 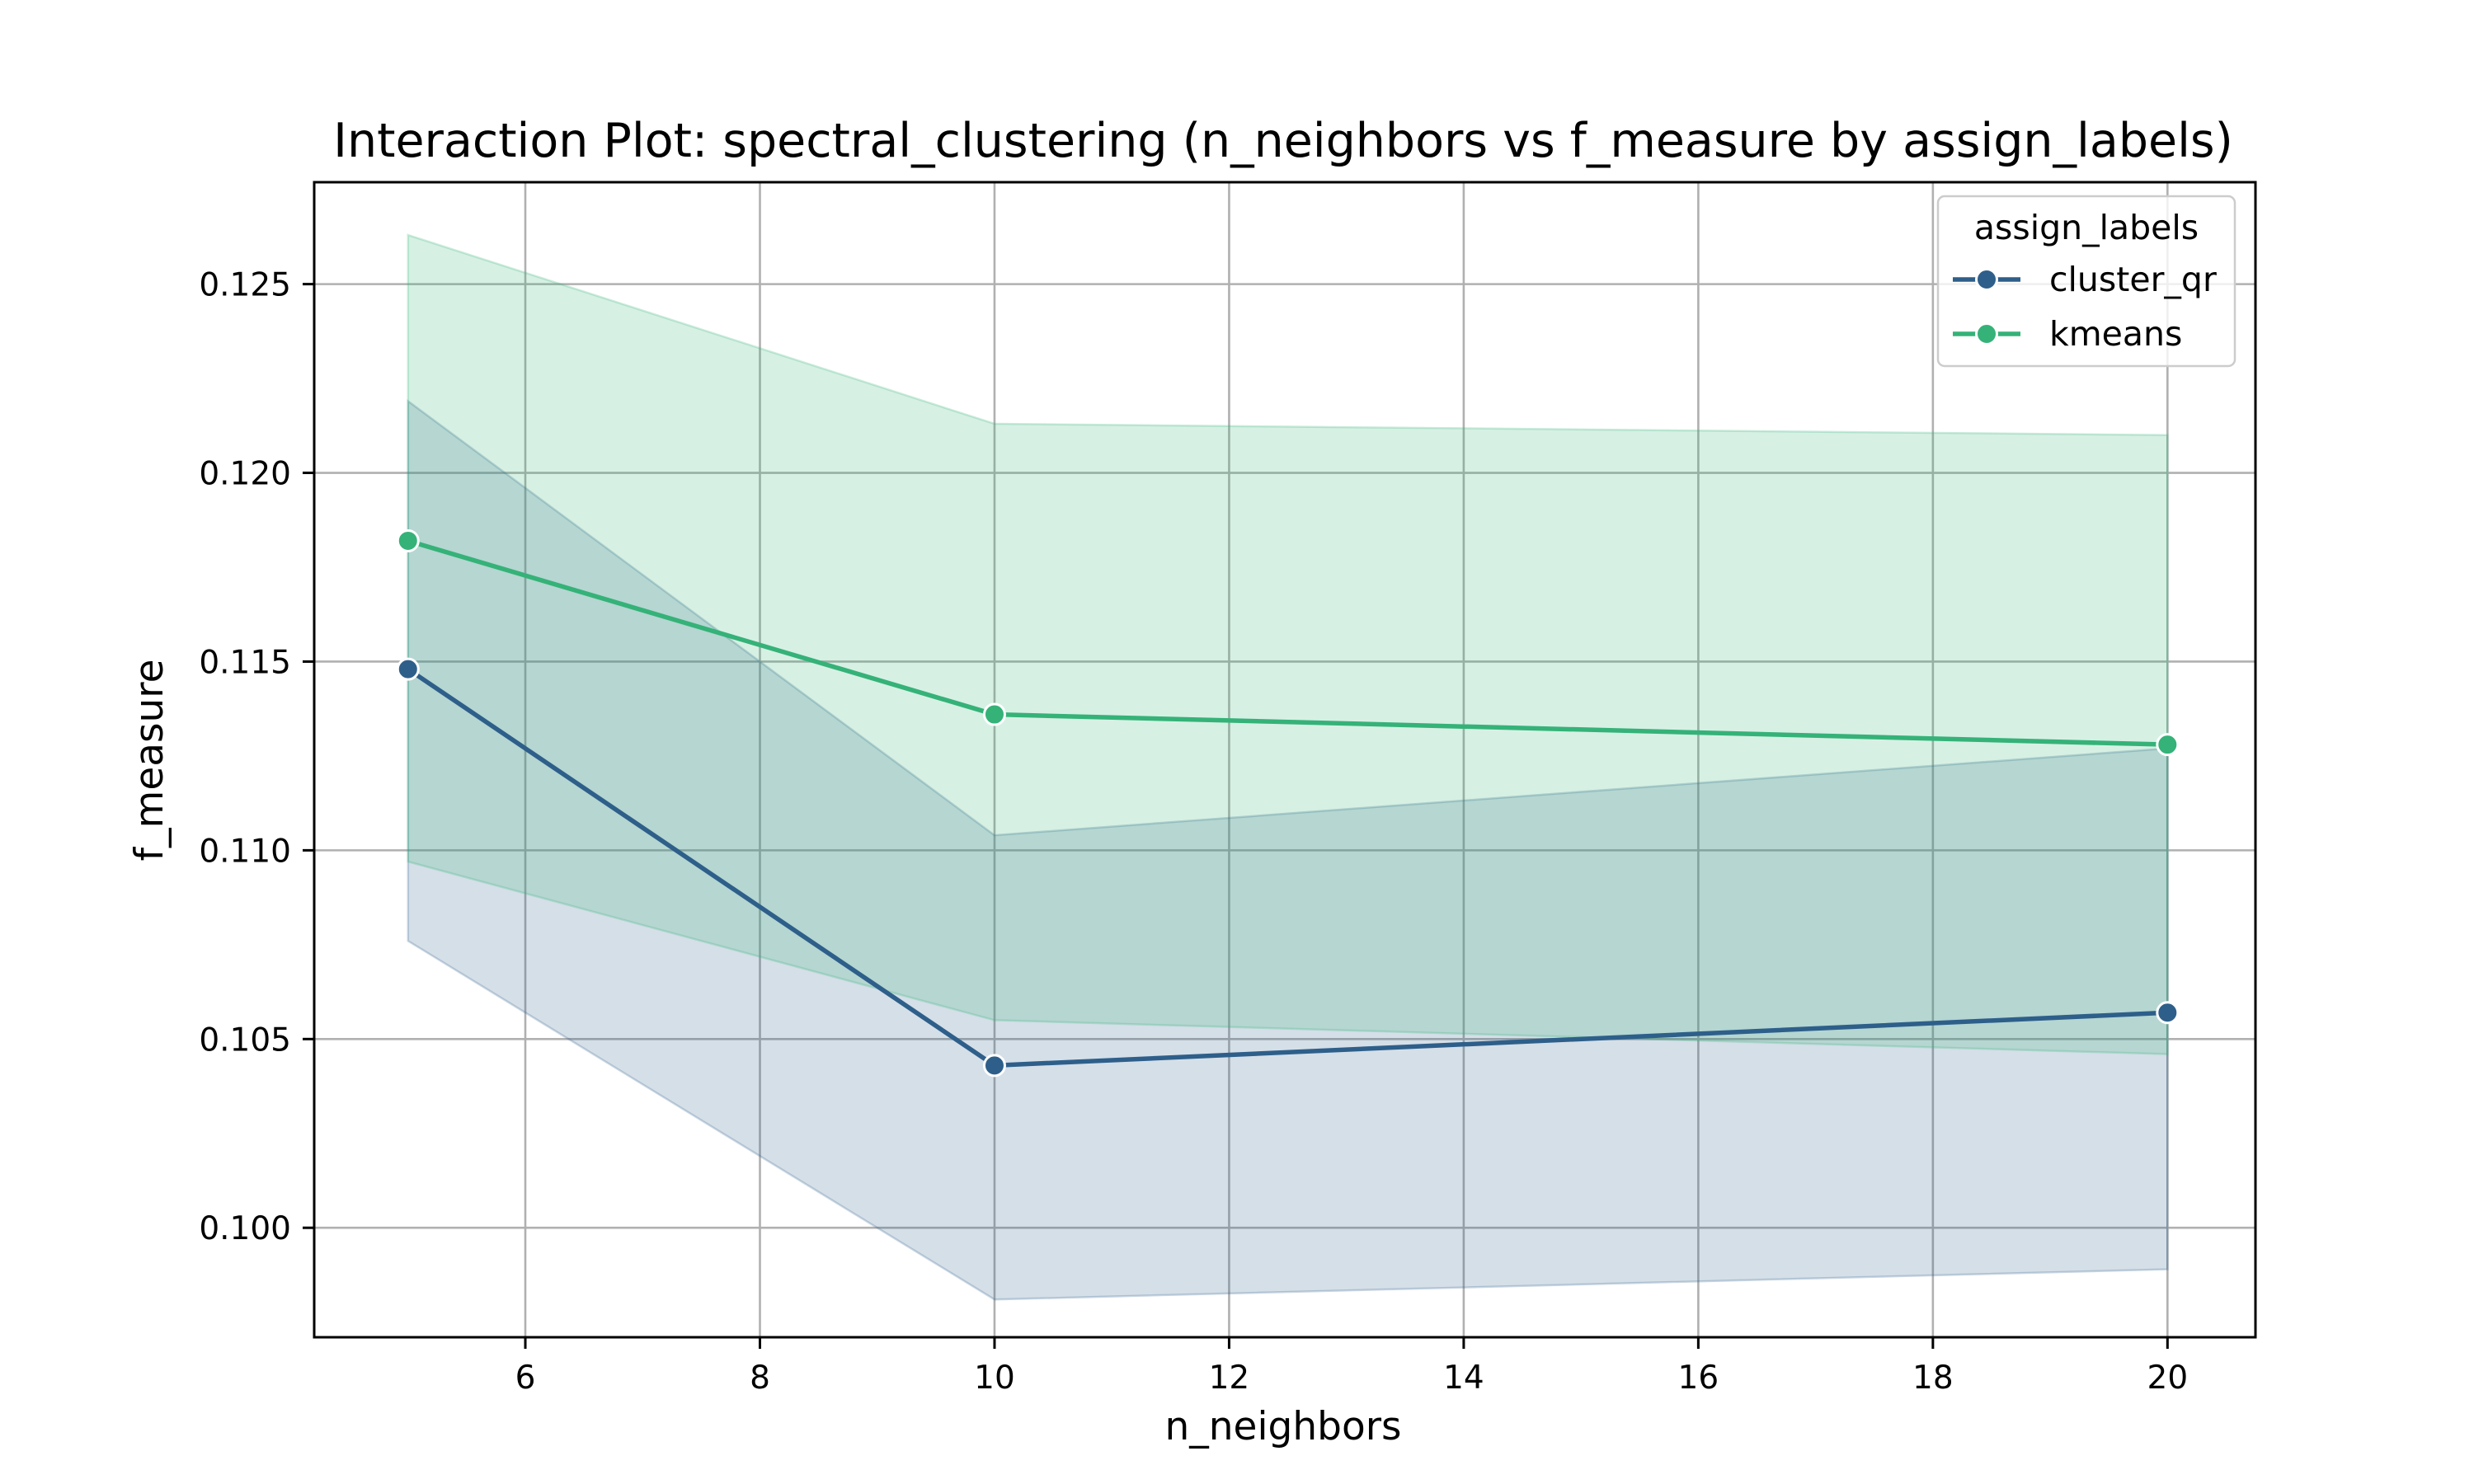 I want to click on legend-box, so click(x=2086, y=281).